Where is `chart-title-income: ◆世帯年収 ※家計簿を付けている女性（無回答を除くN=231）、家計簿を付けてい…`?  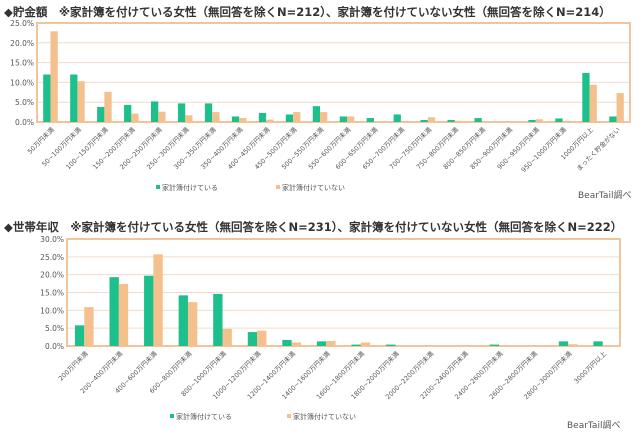 chart-title-income: ◆世帯年収 ※家計簿を付けている女性（無回答を除くN=231）、家計簿を付けてい… is located at coordinates (313, 227).